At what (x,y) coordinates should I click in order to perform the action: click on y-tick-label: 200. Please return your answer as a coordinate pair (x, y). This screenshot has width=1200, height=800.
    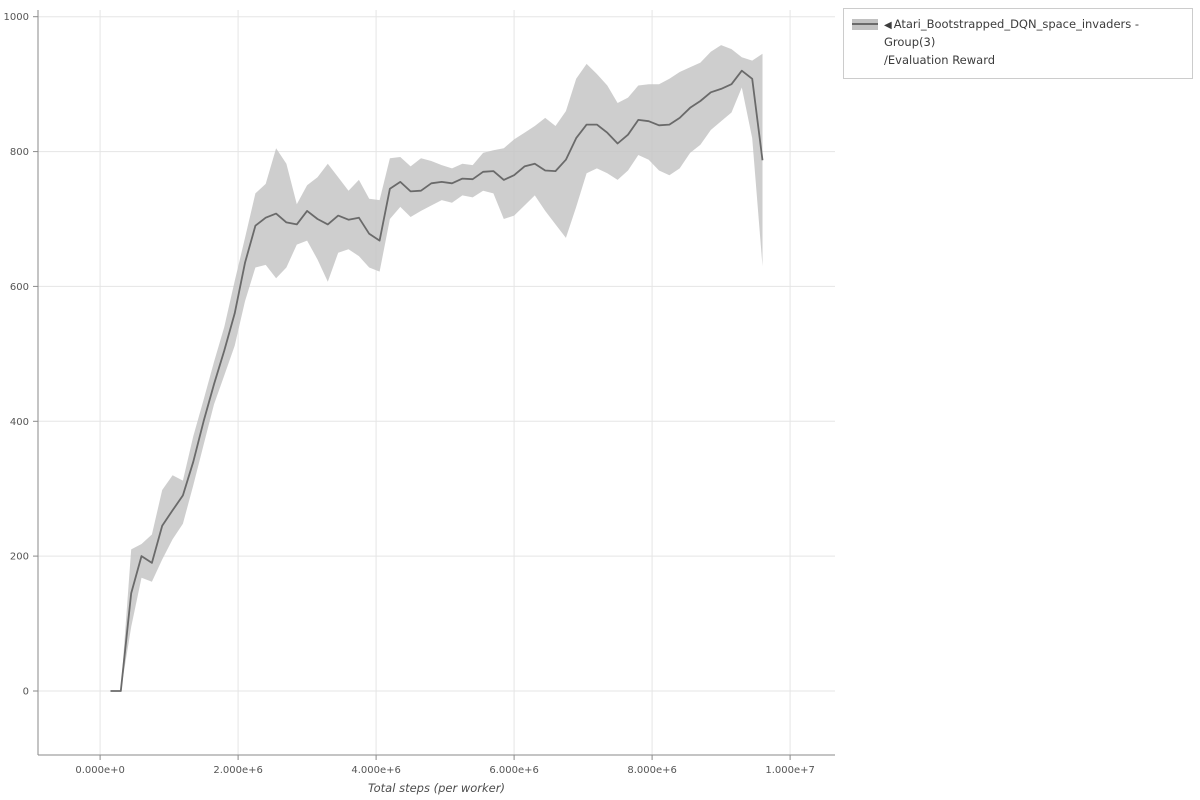
    Looking at the image, I should click on (19, 557).